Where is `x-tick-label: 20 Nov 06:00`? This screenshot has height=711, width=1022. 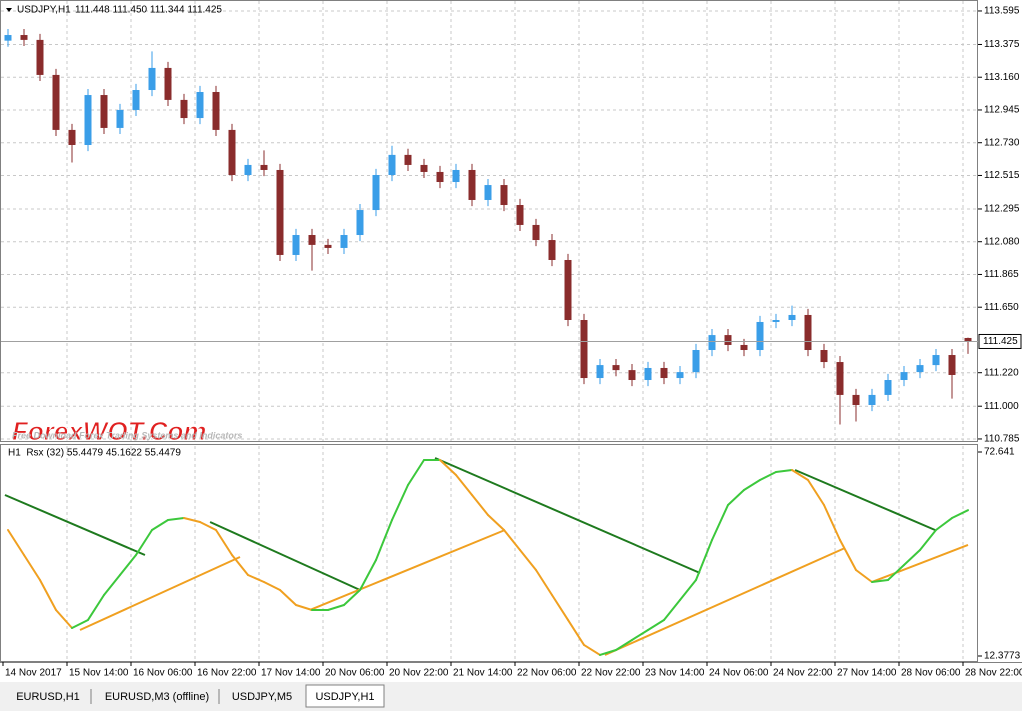 x-tick-label: 20 Nov 06:00 is located at coordinates (355, 673).